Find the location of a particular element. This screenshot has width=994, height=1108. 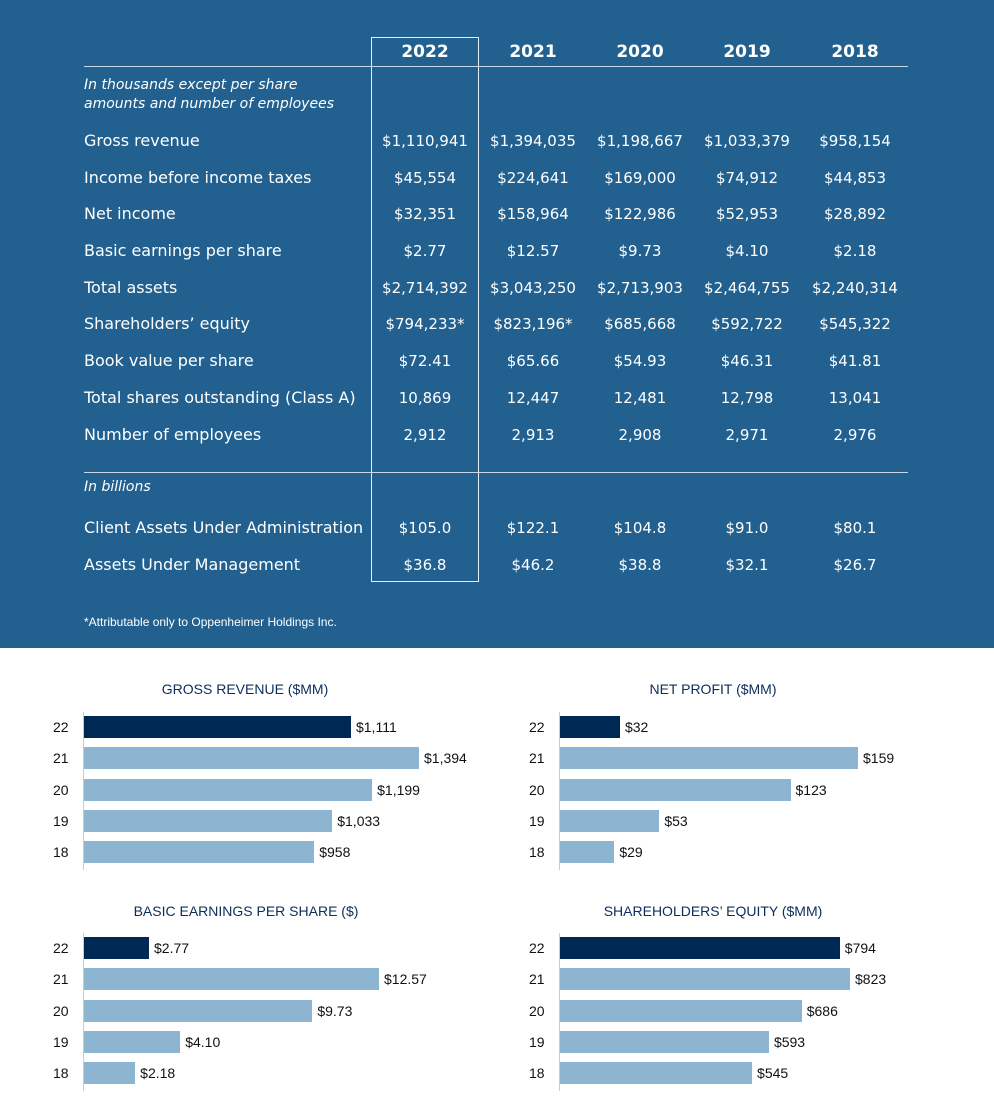

cell-value: $32.1 is located at coordinates (747, 565).